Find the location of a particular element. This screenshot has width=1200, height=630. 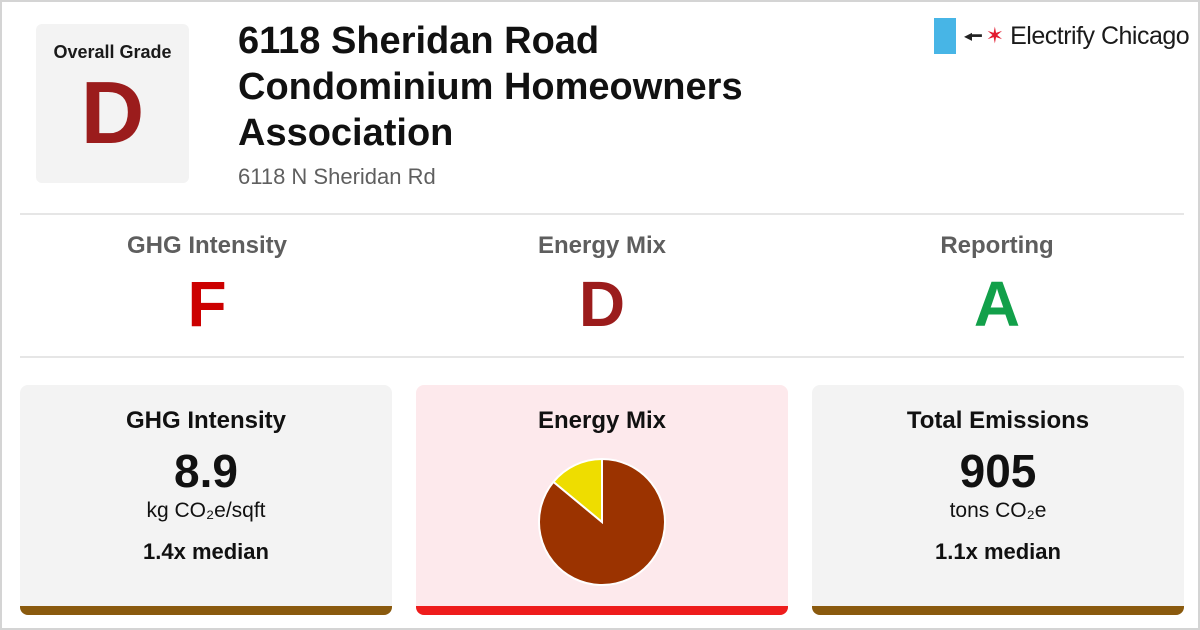

flag-bar-icon is located at coordinates (945, 36).